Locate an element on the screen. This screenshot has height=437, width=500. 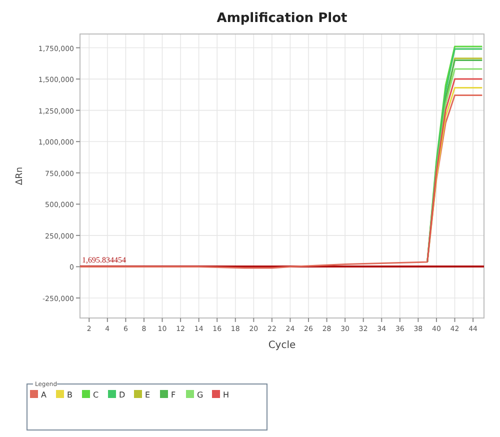
chart-title: Amplification Plot is located at coordinates (282, 18).